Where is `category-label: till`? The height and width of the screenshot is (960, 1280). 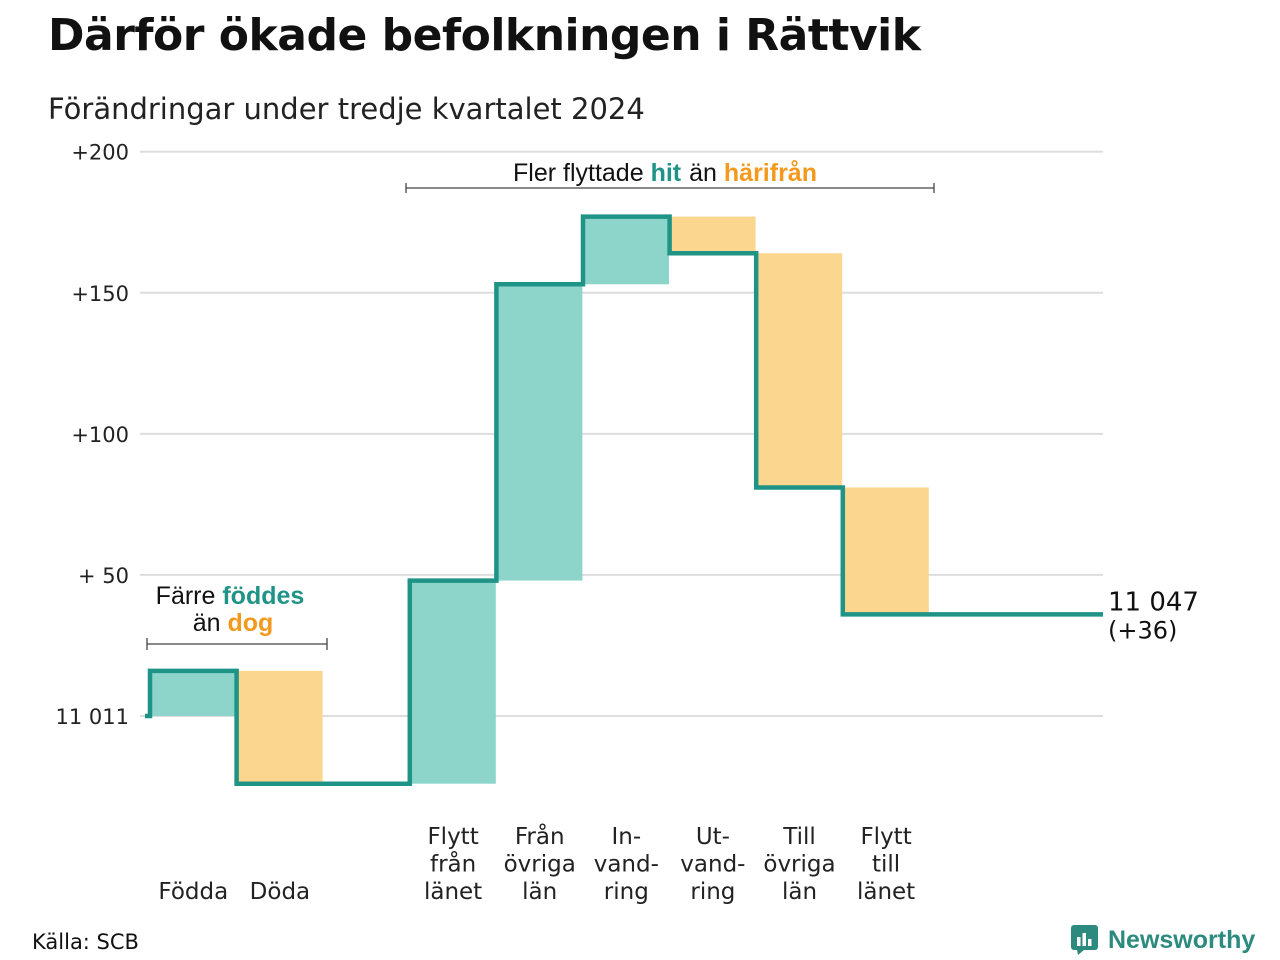
category-label: till is located at coordinates (886, 865).